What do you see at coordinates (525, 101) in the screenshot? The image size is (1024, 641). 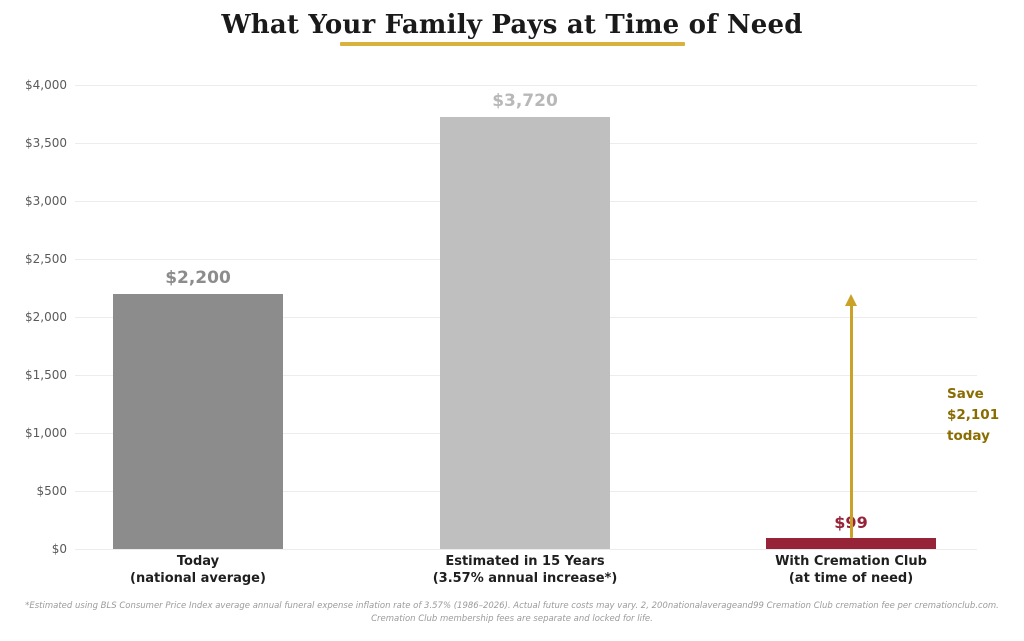 I see `bar-value-label: $3,720` at bounding box center [525, 101].